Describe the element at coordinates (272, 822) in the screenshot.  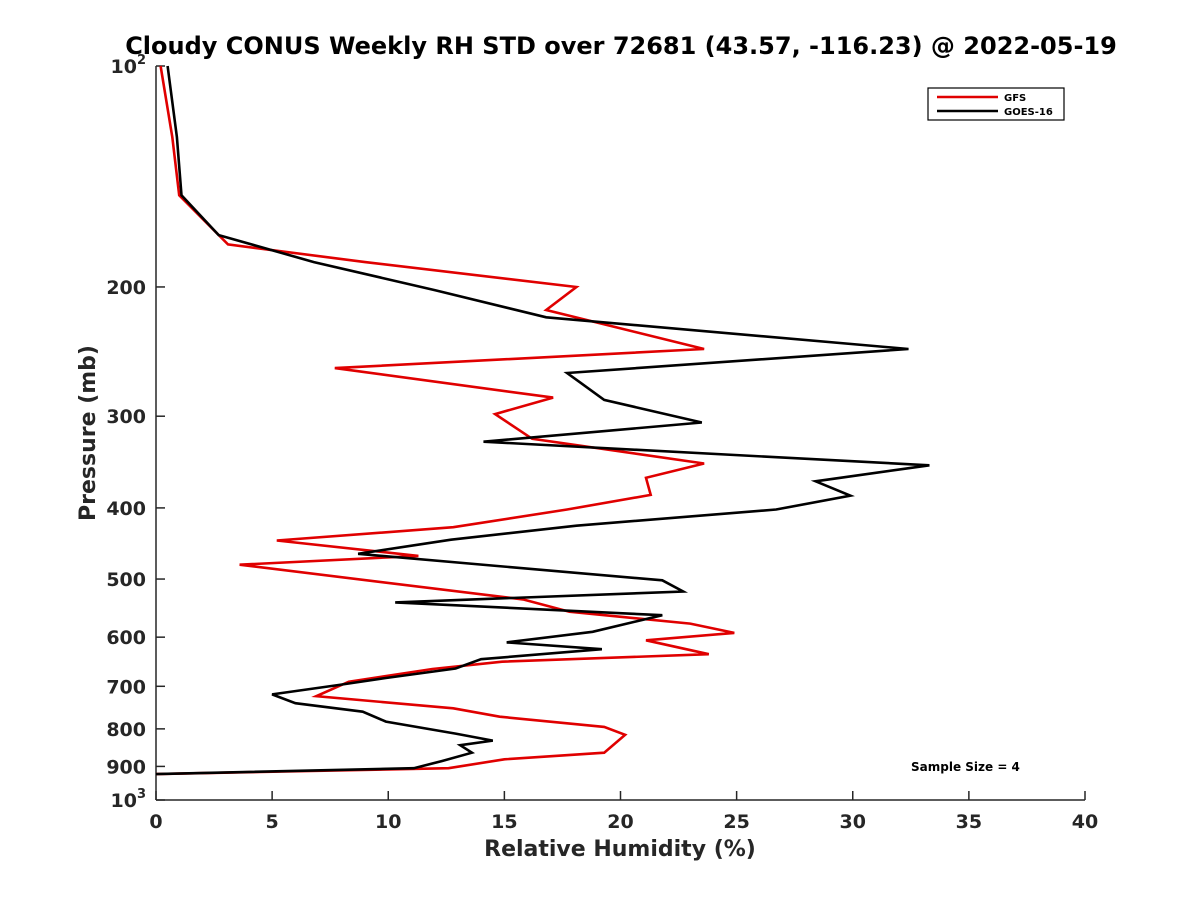
I see `x-tick-label: 5` at that location.